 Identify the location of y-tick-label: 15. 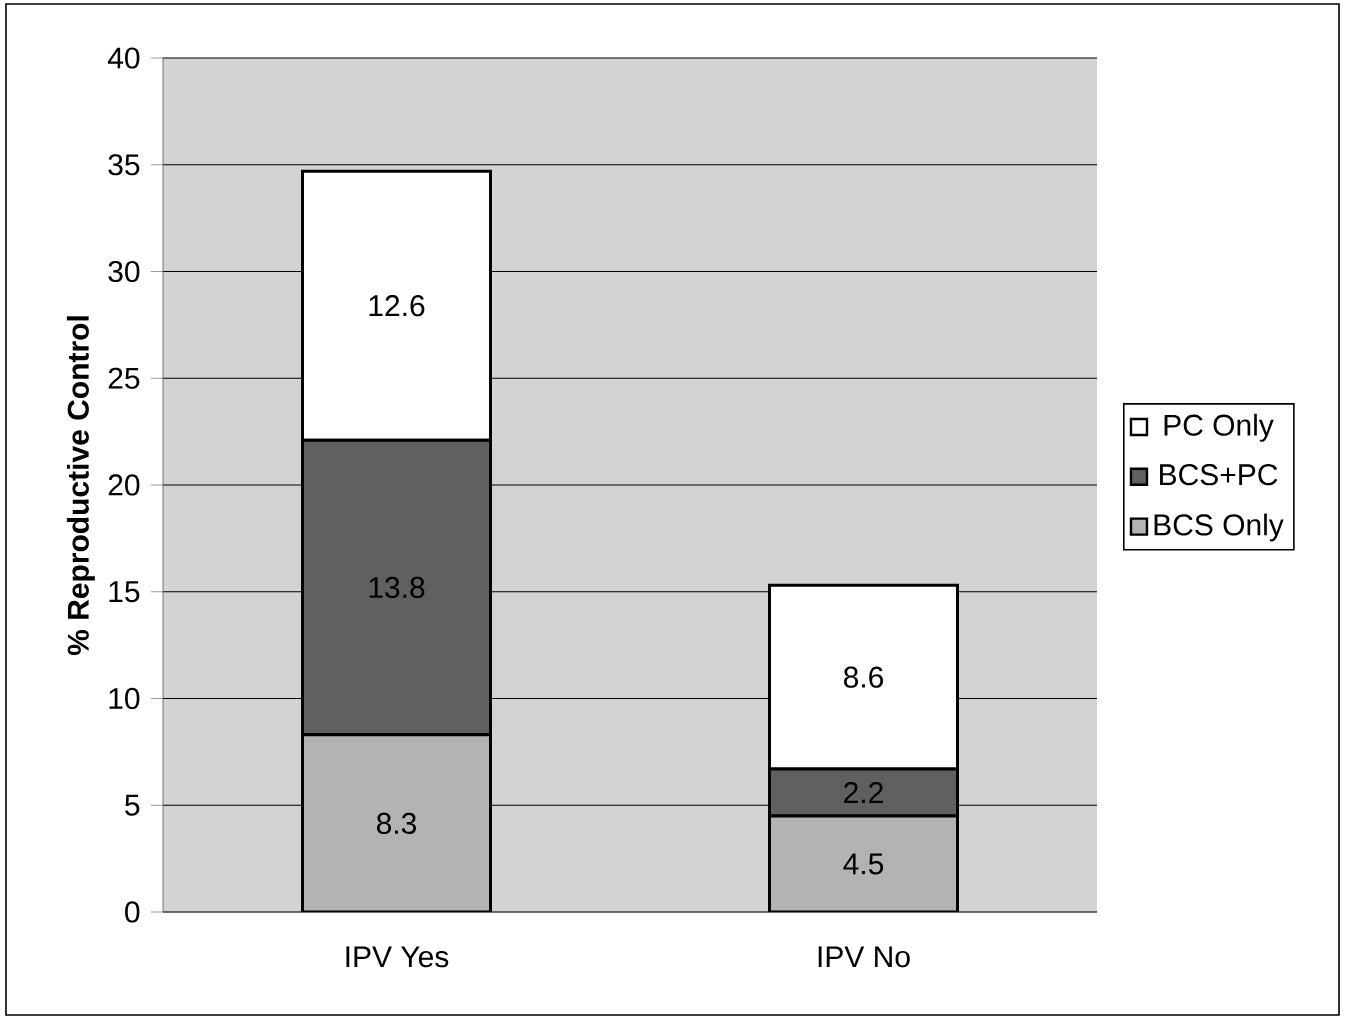
(124, 592).